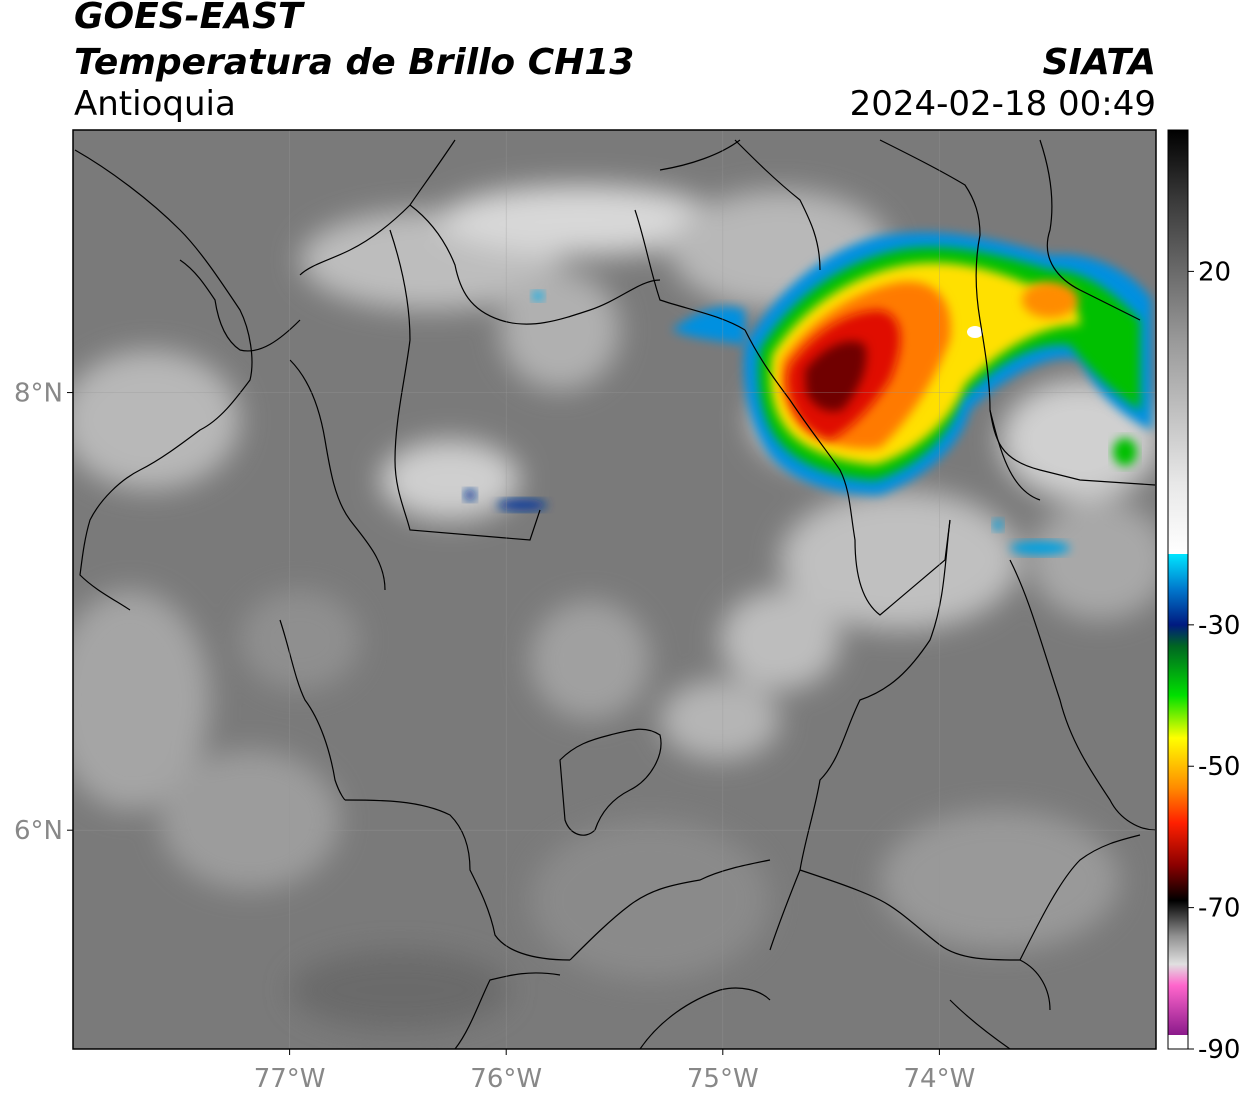 The width and height of the screenshot is (1252, 1099). What do you see at coordinates (535, 264) in the screenshot?
I see `antioquia-north` at bounding box center [535, 264].